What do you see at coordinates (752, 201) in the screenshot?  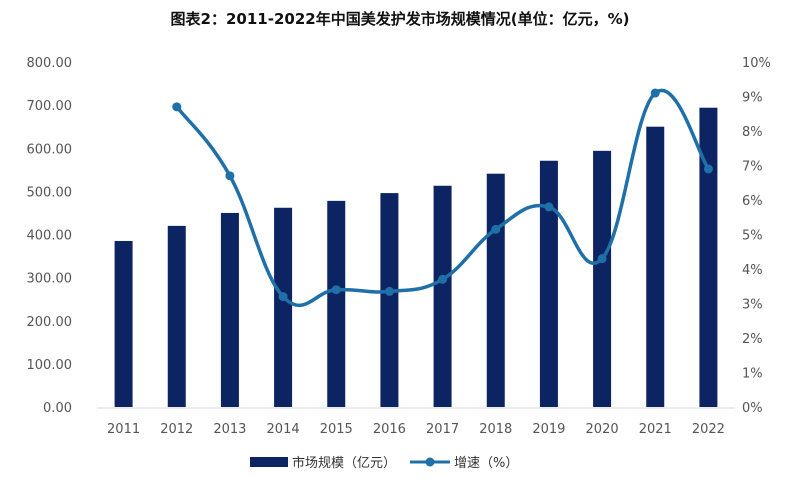 I see `y-right-tick-label: 6%` at bounding box center [752, 201].